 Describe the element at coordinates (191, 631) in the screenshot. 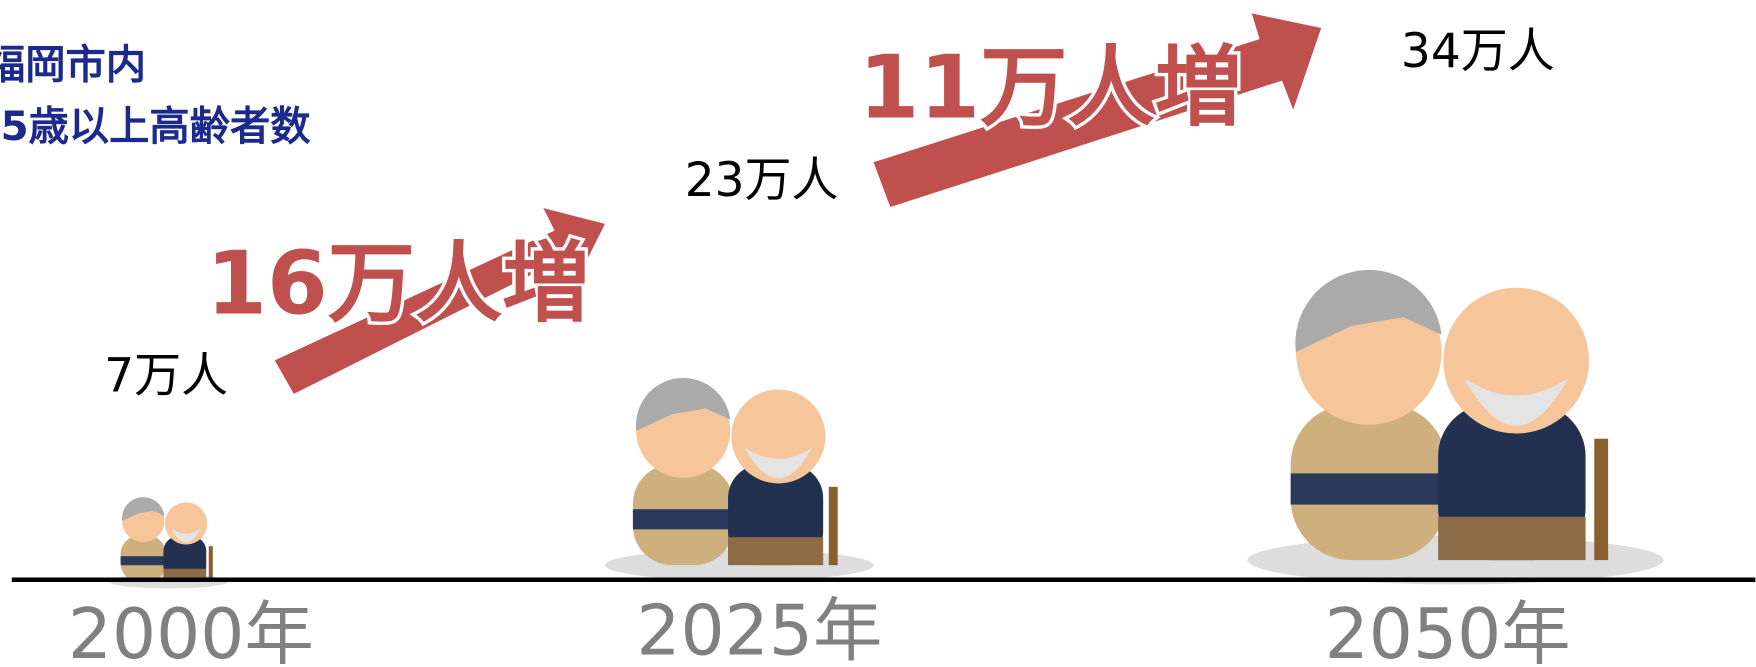

I see `year-label: 2000年` at that location.